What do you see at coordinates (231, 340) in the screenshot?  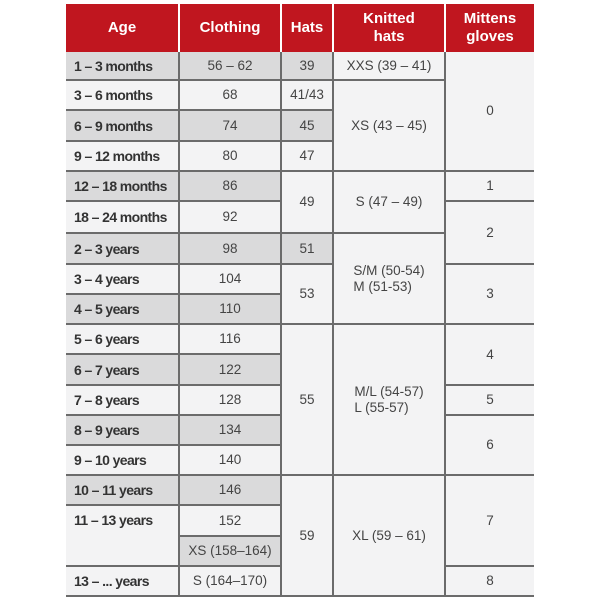 I see `clothing-cell: 116` at bounding box center [231, 340].